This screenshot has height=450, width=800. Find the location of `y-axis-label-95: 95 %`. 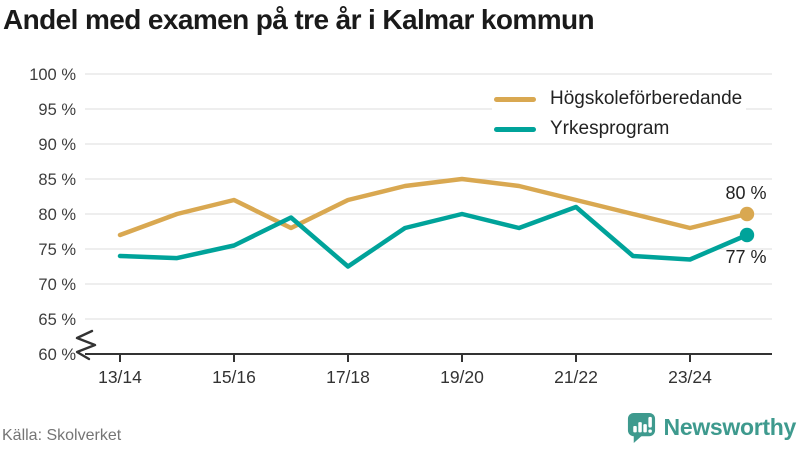

y-axis-label-95: 95 % is located at coordinates (57, 110).